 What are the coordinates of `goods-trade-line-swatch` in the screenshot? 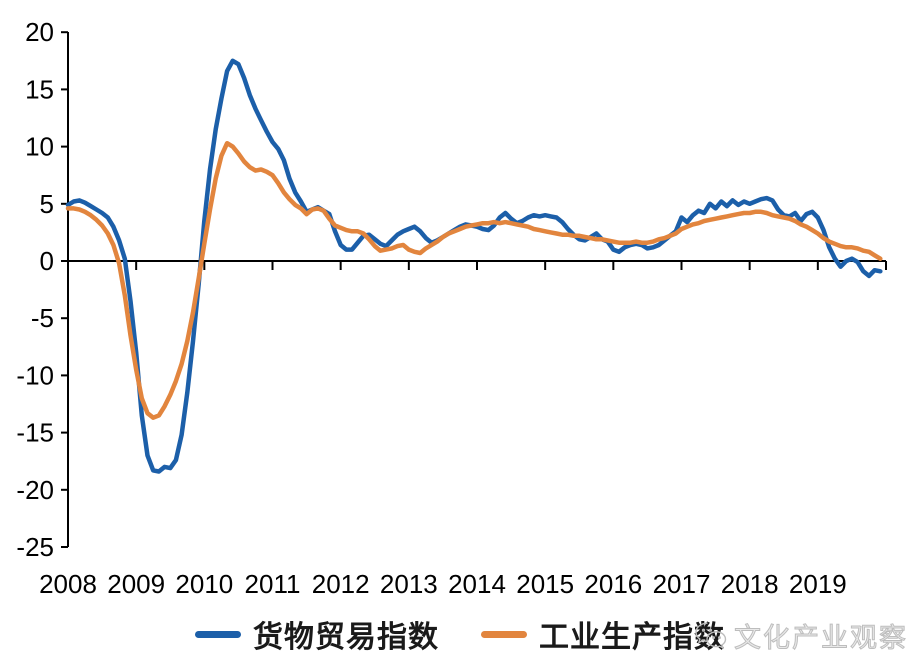 It's located at (218, 634).